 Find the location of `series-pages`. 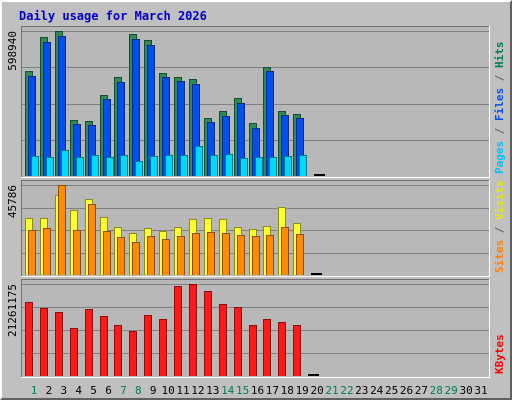

series-pages is located at coordinates (178, 161).